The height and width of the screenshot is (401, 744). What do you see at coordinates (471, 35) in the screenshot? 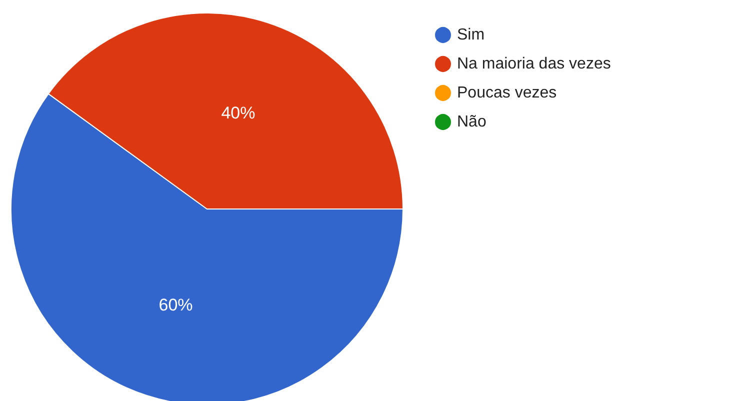
I see `legend-label: Sim` at bounding box center [471, 35].